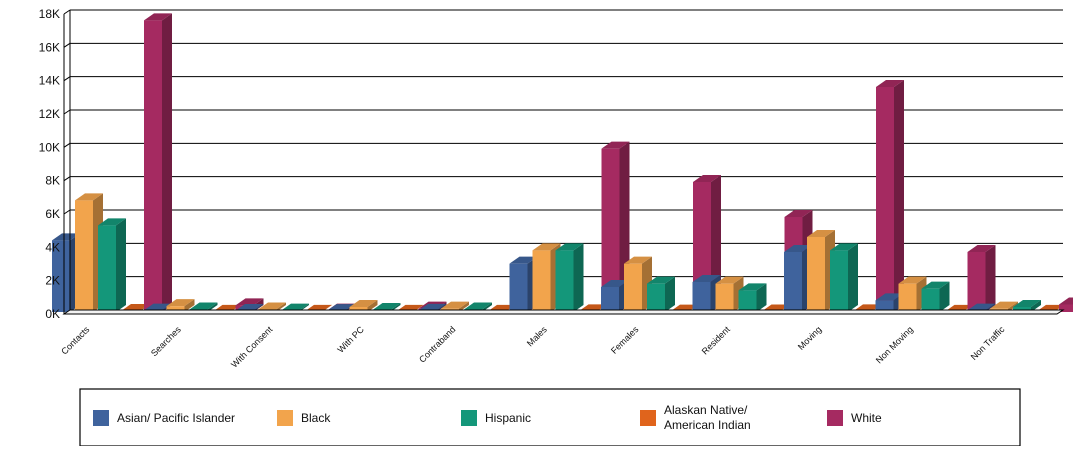  What do you see at coordinates (625, 340) in the screenshot?
I see `x-tick-label: Females` at bounding box center [625, 340].